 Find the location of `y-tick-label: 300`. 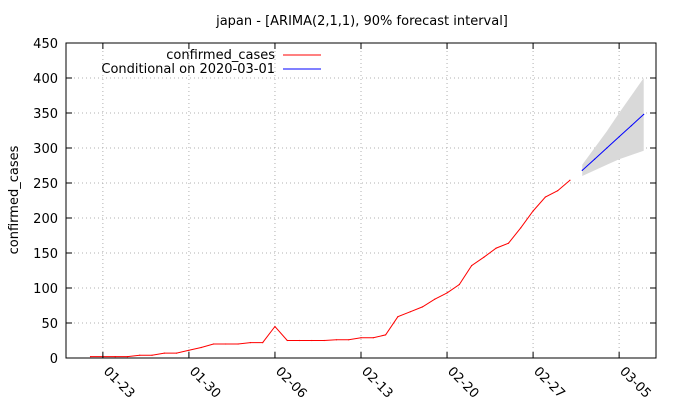

y-tick-label: 300 is located at coordinates (45, 149).